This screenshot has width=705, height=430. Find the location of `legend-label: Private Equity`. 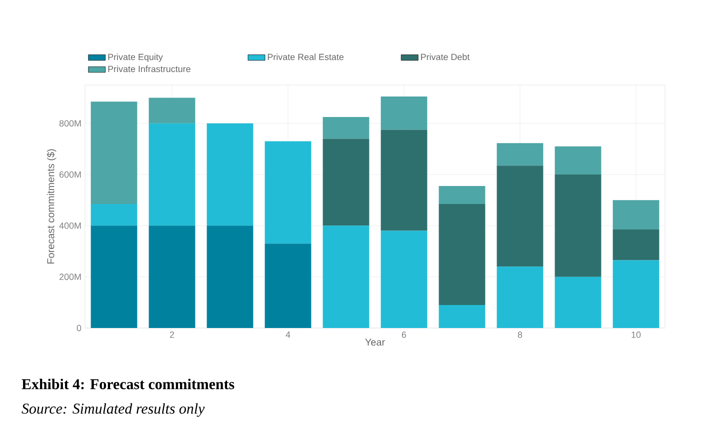

legend-label: Private Equity is located at coordinates (135, 58).